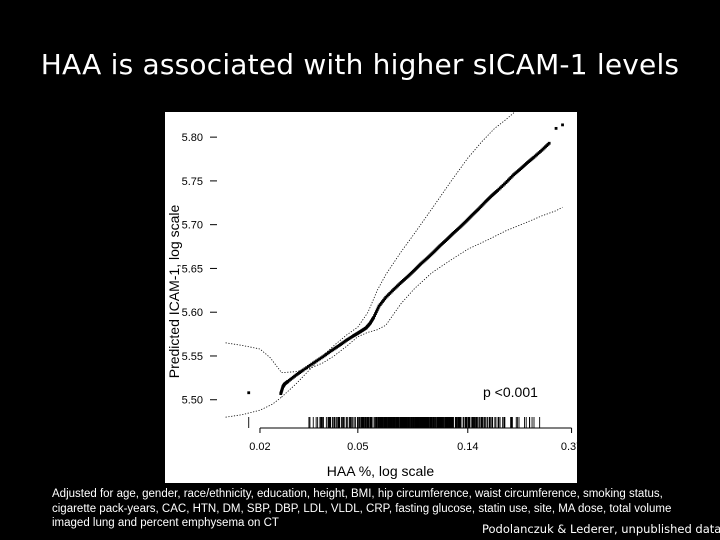 The image size is (720, 540). I want to click on p-value-annotation: p <0.001, so click(510, 392).